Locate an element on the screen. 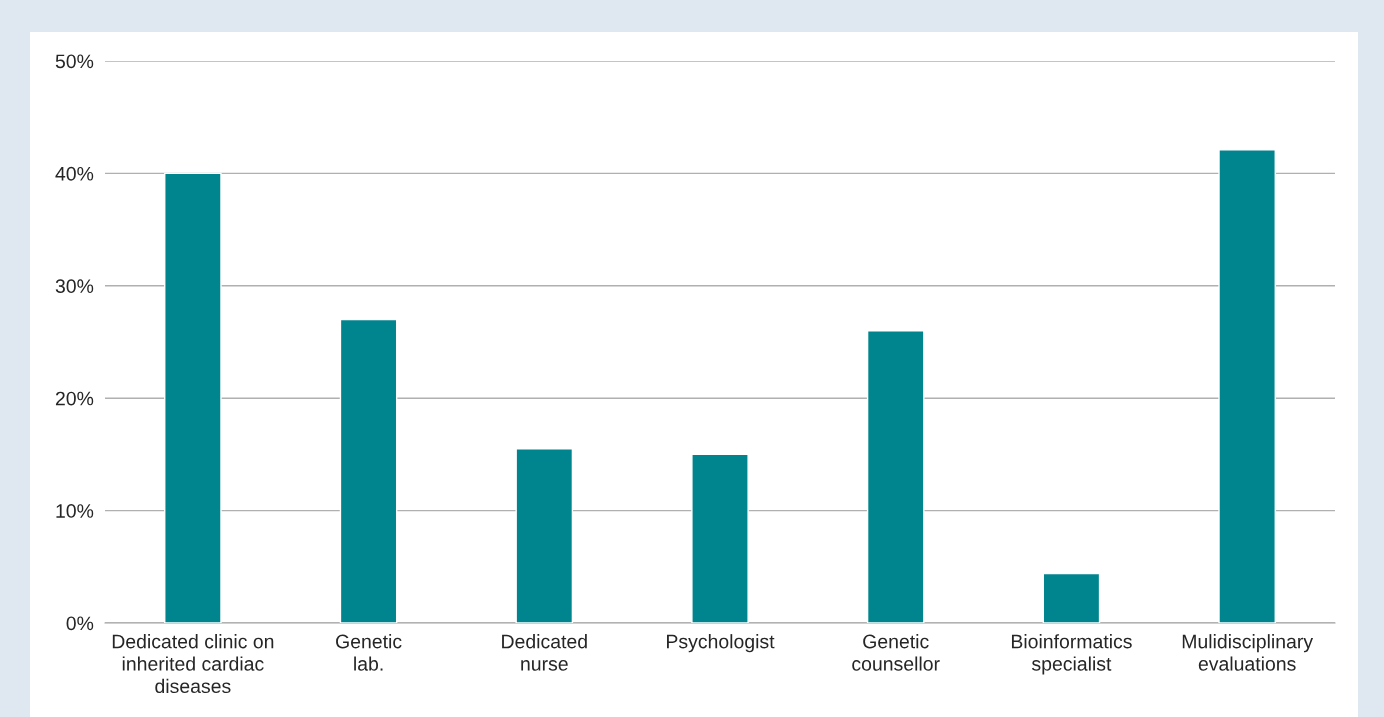 This screenshot has width=1384, height=717. y-tick-label: 10% is located at coordinates (75, 511).